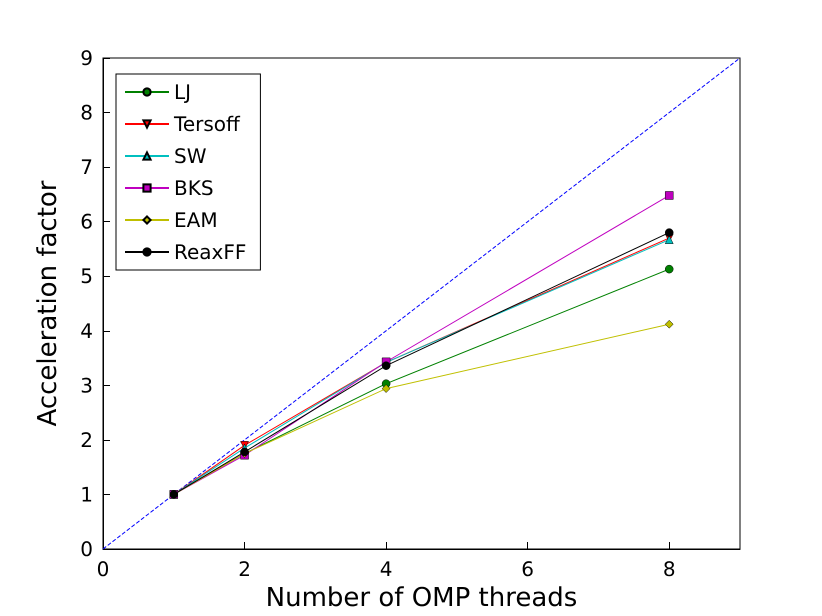 The height and width of the screenshot is (616, 822). Describe the element at coordinates (669, 569) in the screenshot. I see `x-tick-label: 8` at that location.